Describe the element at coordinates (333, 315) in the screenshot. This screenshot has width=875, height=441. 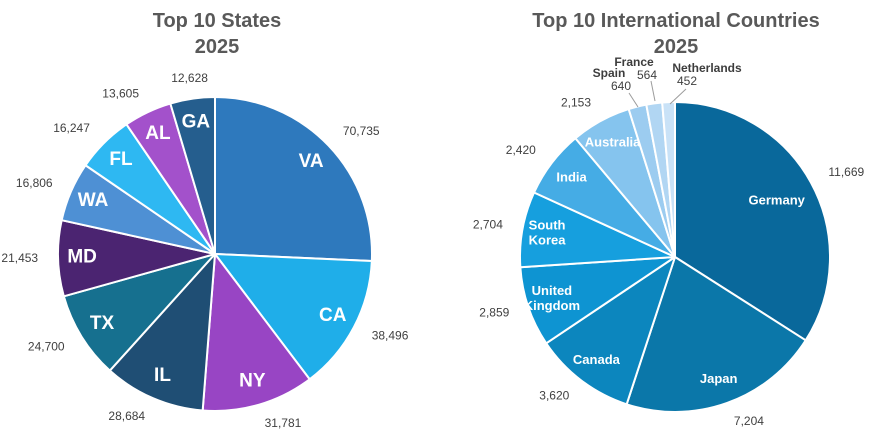
I see `slice-label-ca: CA` at that location.